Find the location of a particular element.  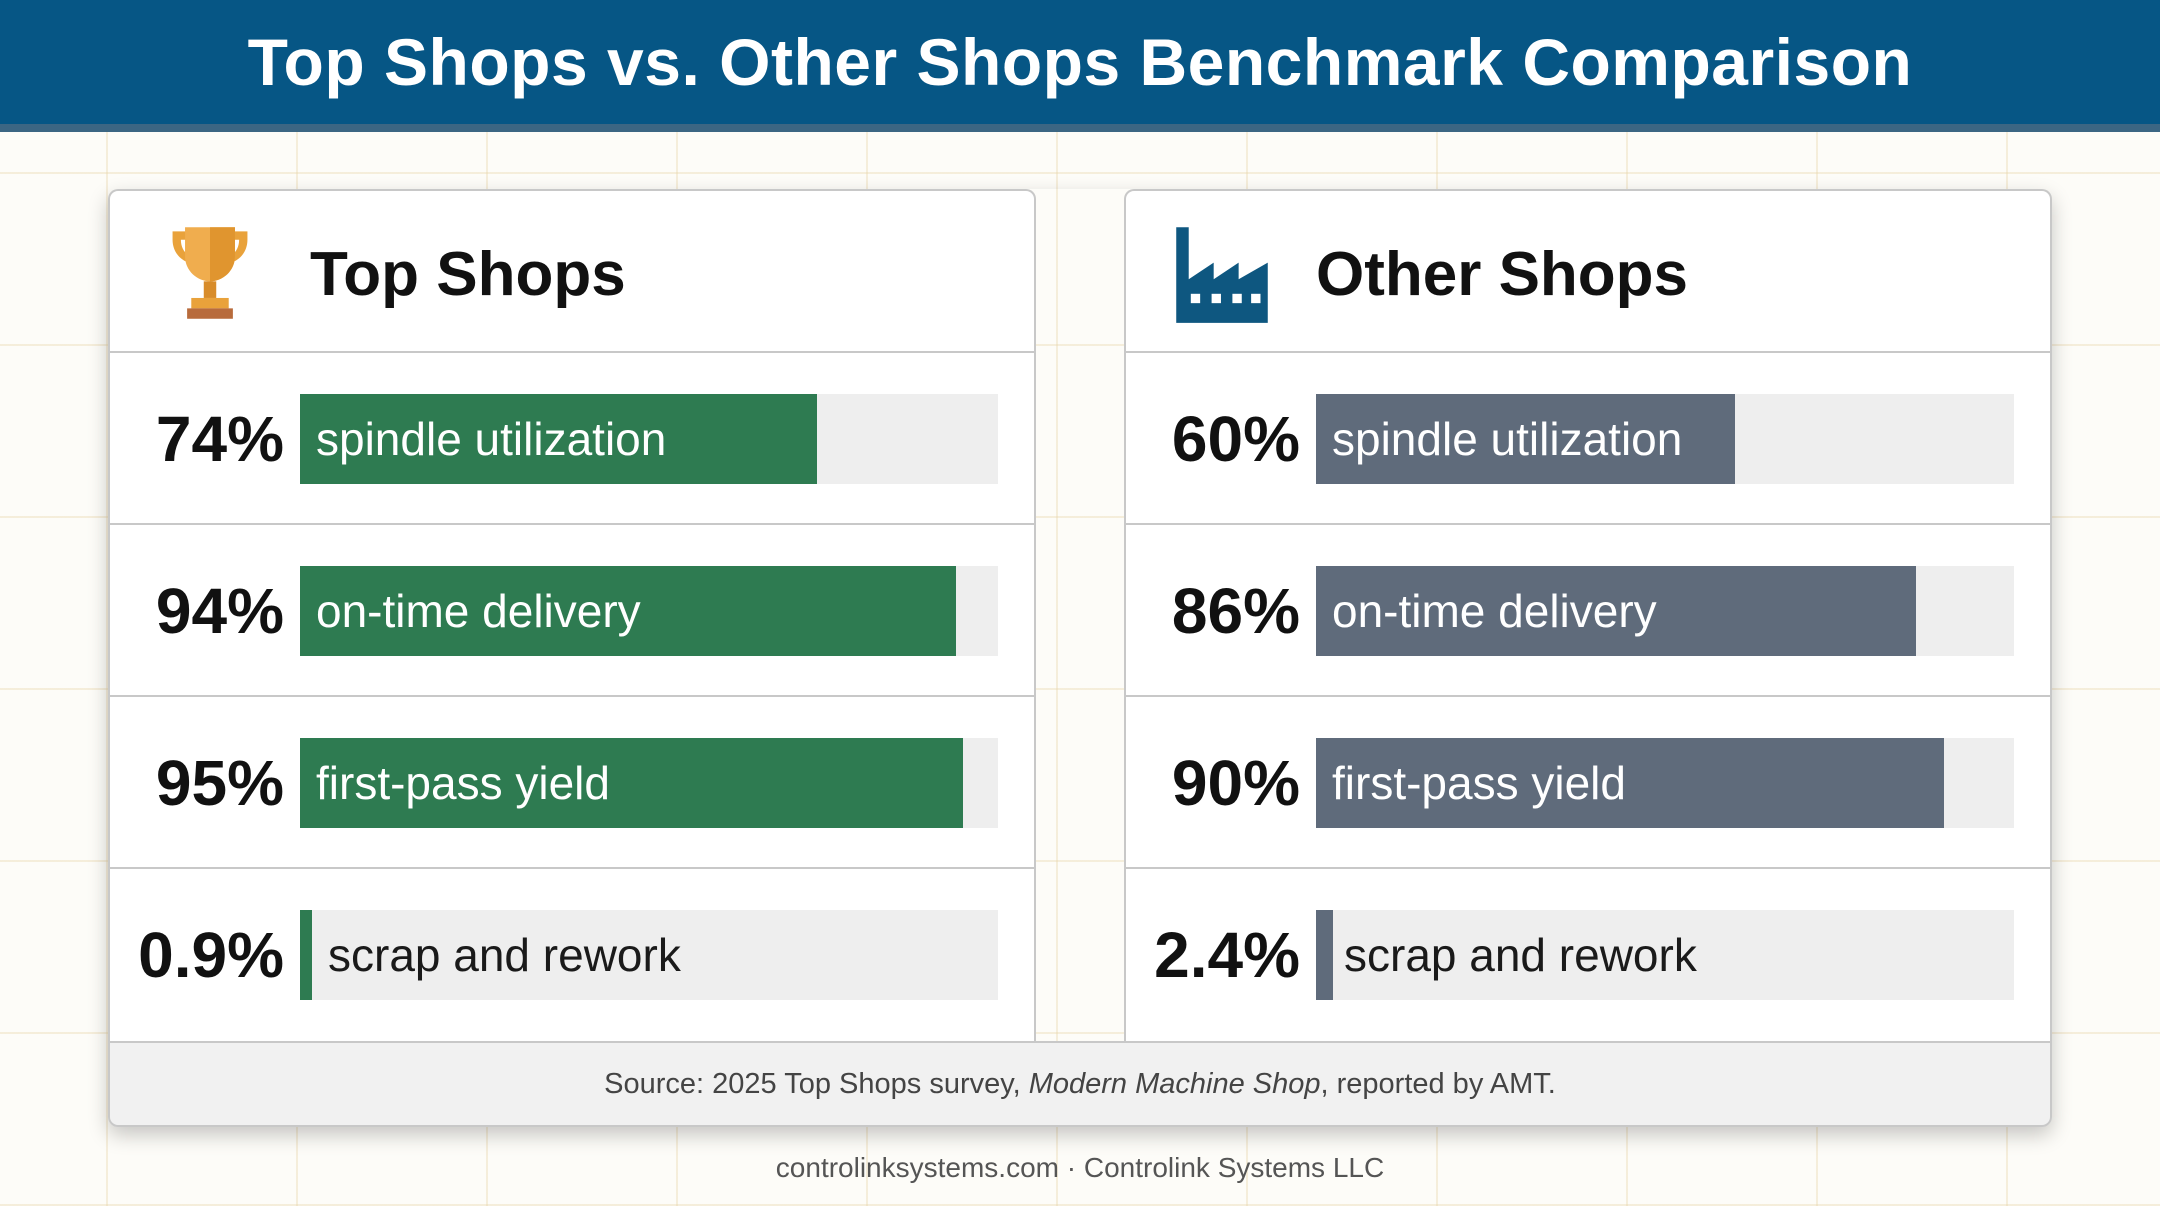

value-label: 2.4% is located at coordinates (1227, 955).